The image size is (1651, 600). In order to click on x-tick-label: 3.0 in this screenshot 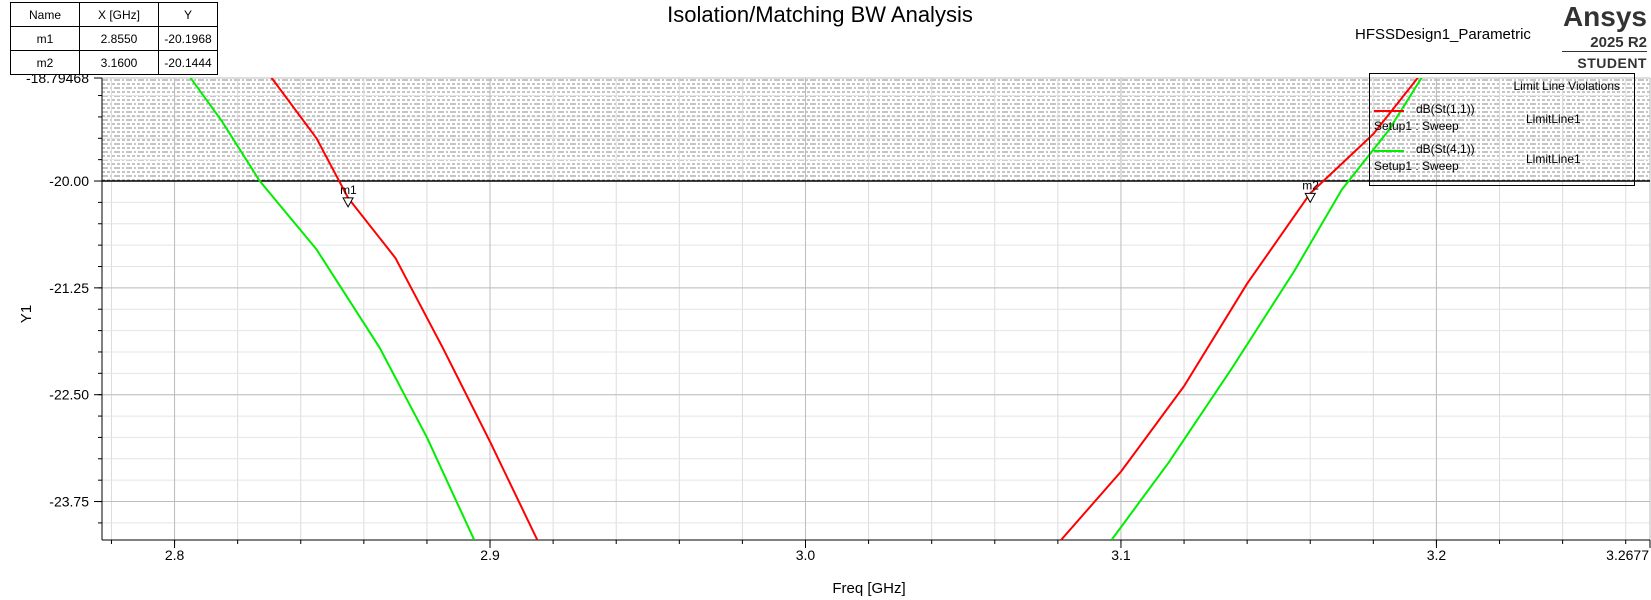, I will do `click(806, 555)`.